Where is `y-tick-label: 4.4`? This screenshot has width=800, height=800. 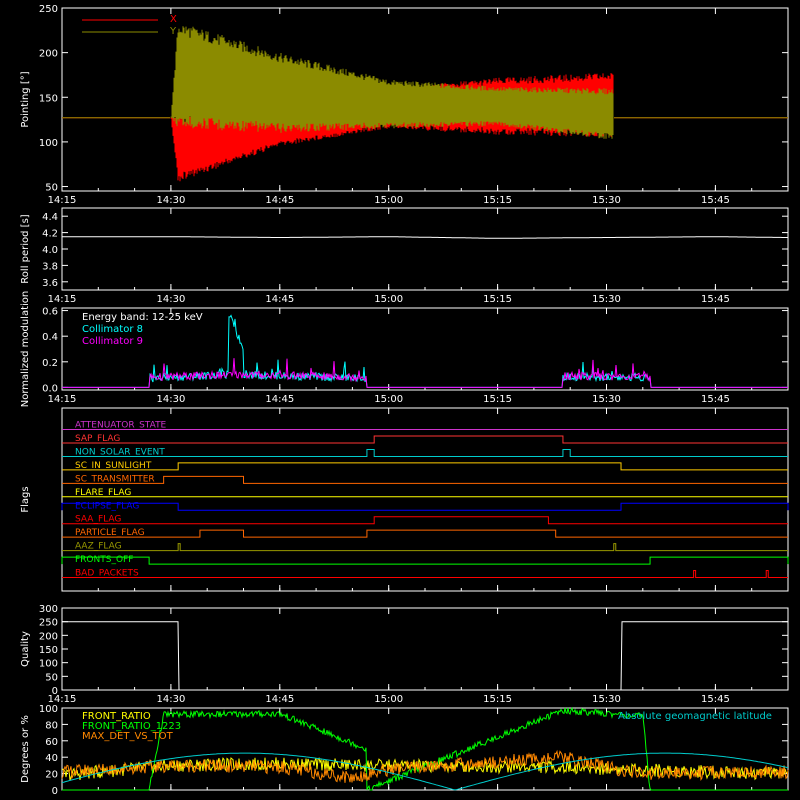
y-tick-label: 4.4 is located at coordinates (50, 217).